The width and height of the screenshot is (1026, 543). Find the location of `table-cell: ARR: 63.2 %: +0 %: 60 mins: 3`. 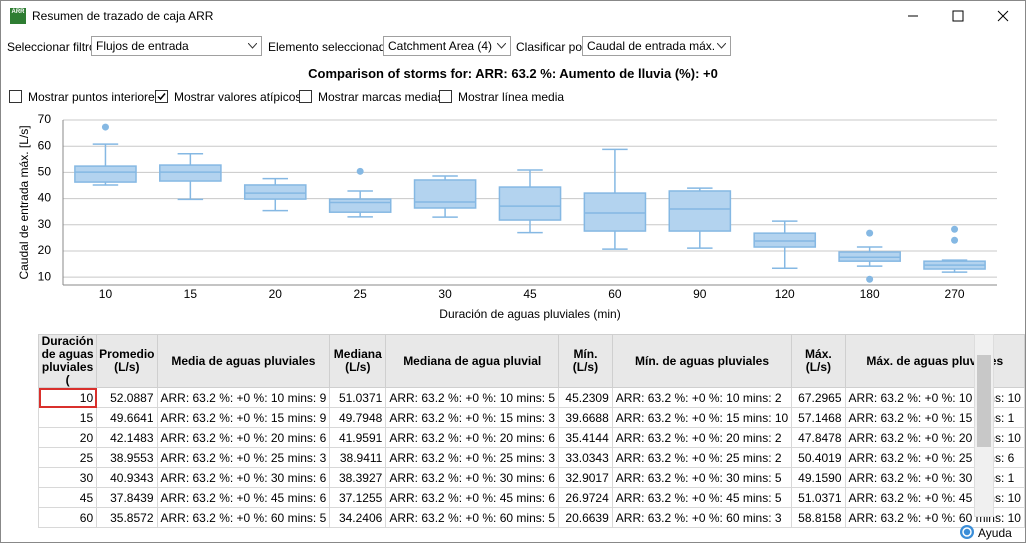

table-cell: ARR: 63.2 %: +0 %: 60 mins: 3 is located at coordinates (702, 517).